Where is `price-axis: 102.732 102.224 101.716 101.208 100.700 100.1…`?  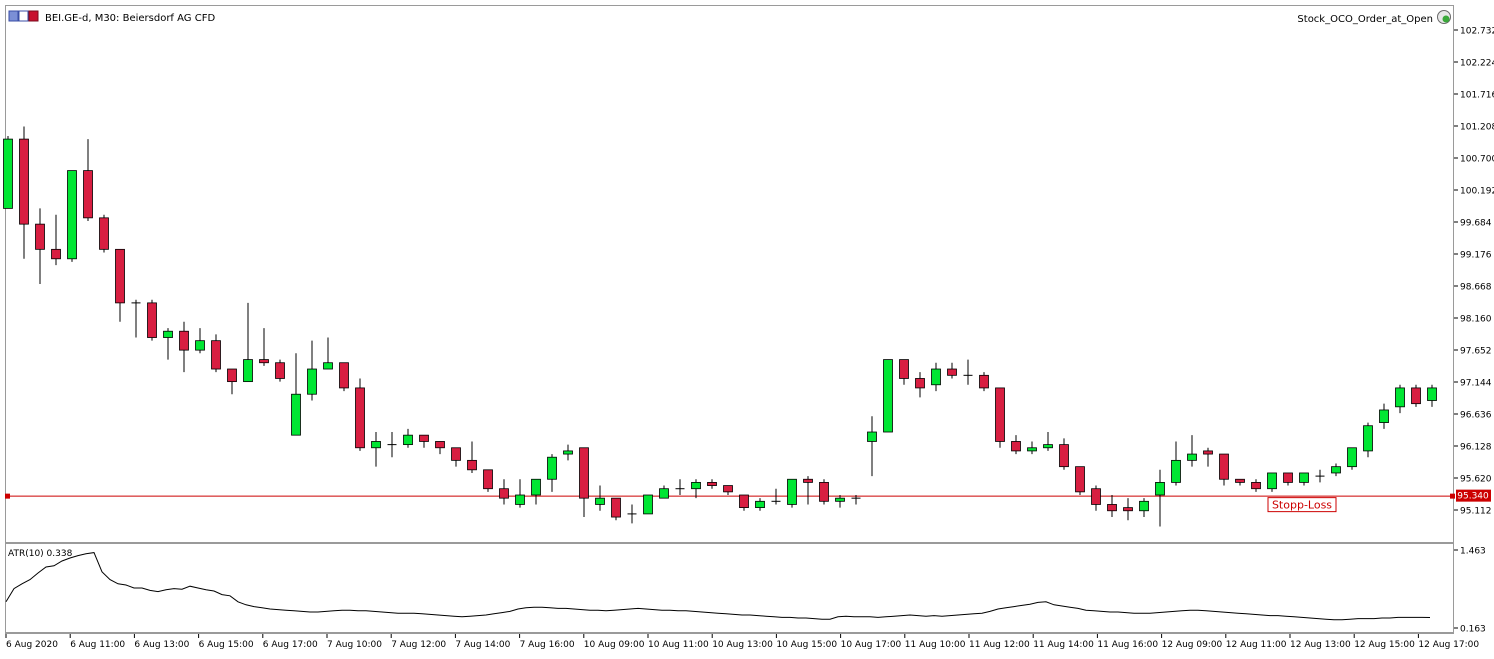
price-axis: 102.732 102.224 101.716 101.208 100.700 100.1… is located at coordinates (1474, 272).